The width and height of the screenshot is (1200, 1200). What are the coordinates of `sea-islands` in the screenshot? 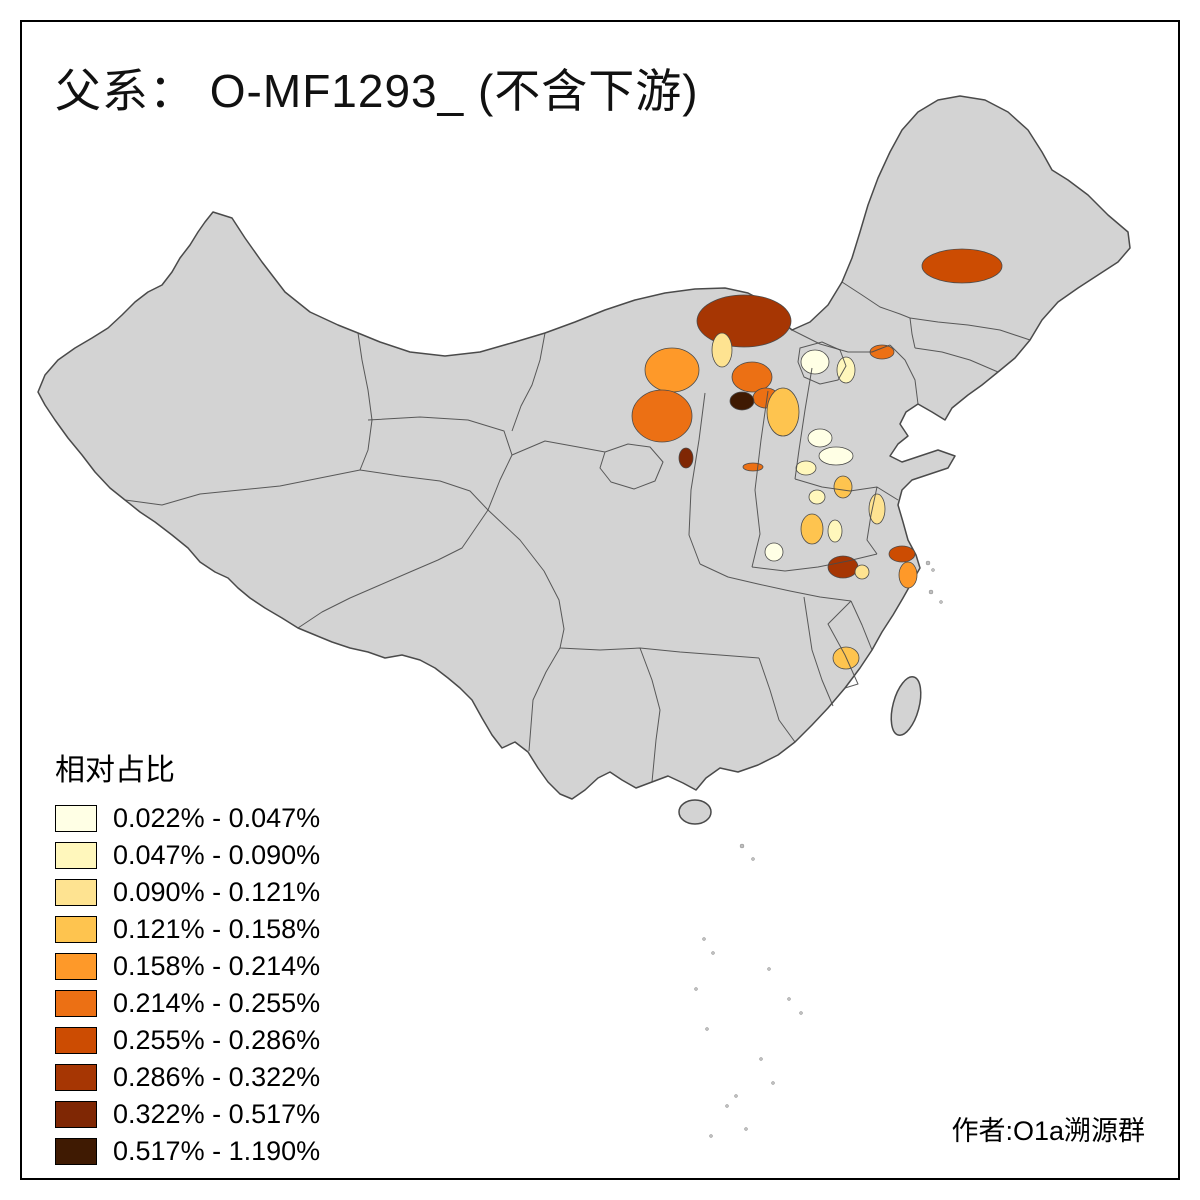 It's located at (818, 849).